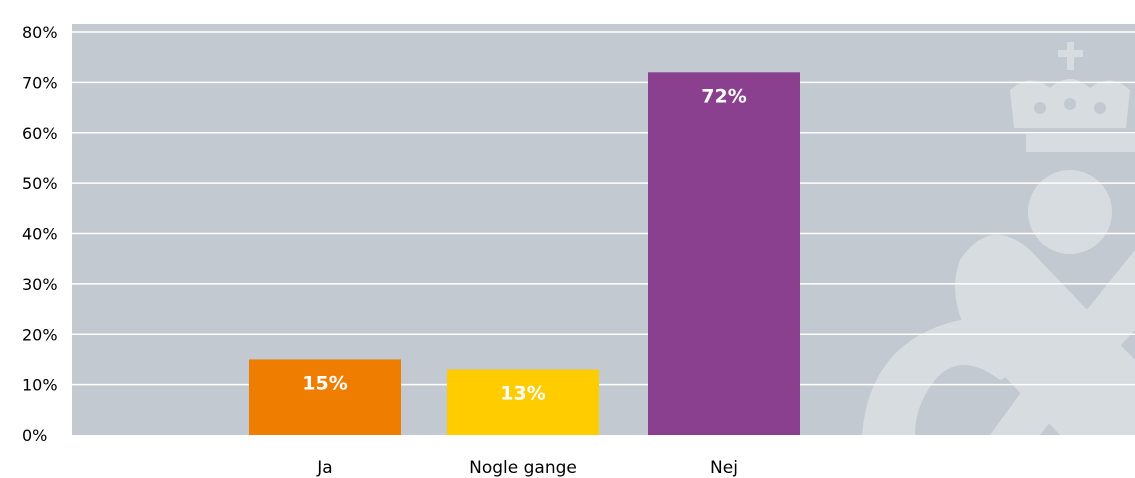 Image resolution: width=1135 pixels, height=478 pixels. I want to click on y-tick-label: 50%, so click(40, 183).